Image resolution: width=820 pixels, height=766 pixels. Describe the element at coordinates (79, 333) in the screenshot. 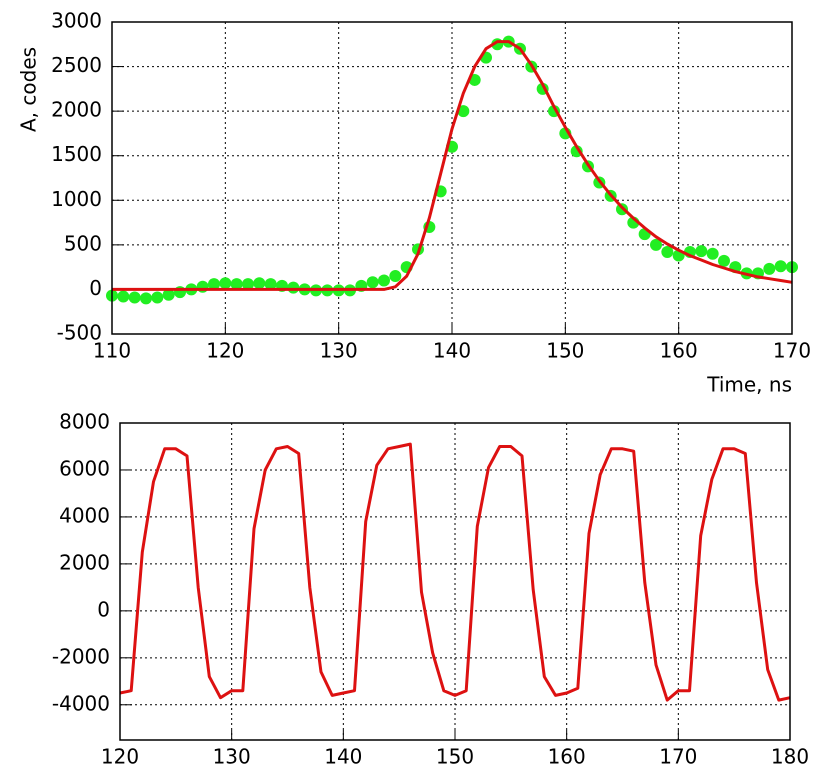

I see `y-tick-label: -500` at that location.